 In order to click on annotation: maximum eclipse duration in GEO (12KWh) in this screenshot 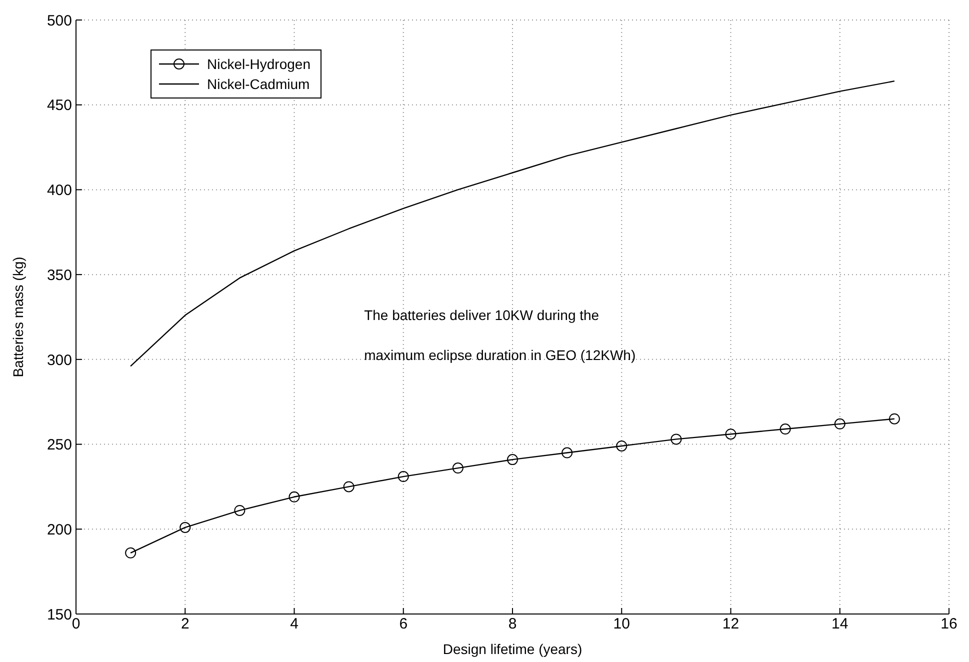, I will do `click(500, 354)`.